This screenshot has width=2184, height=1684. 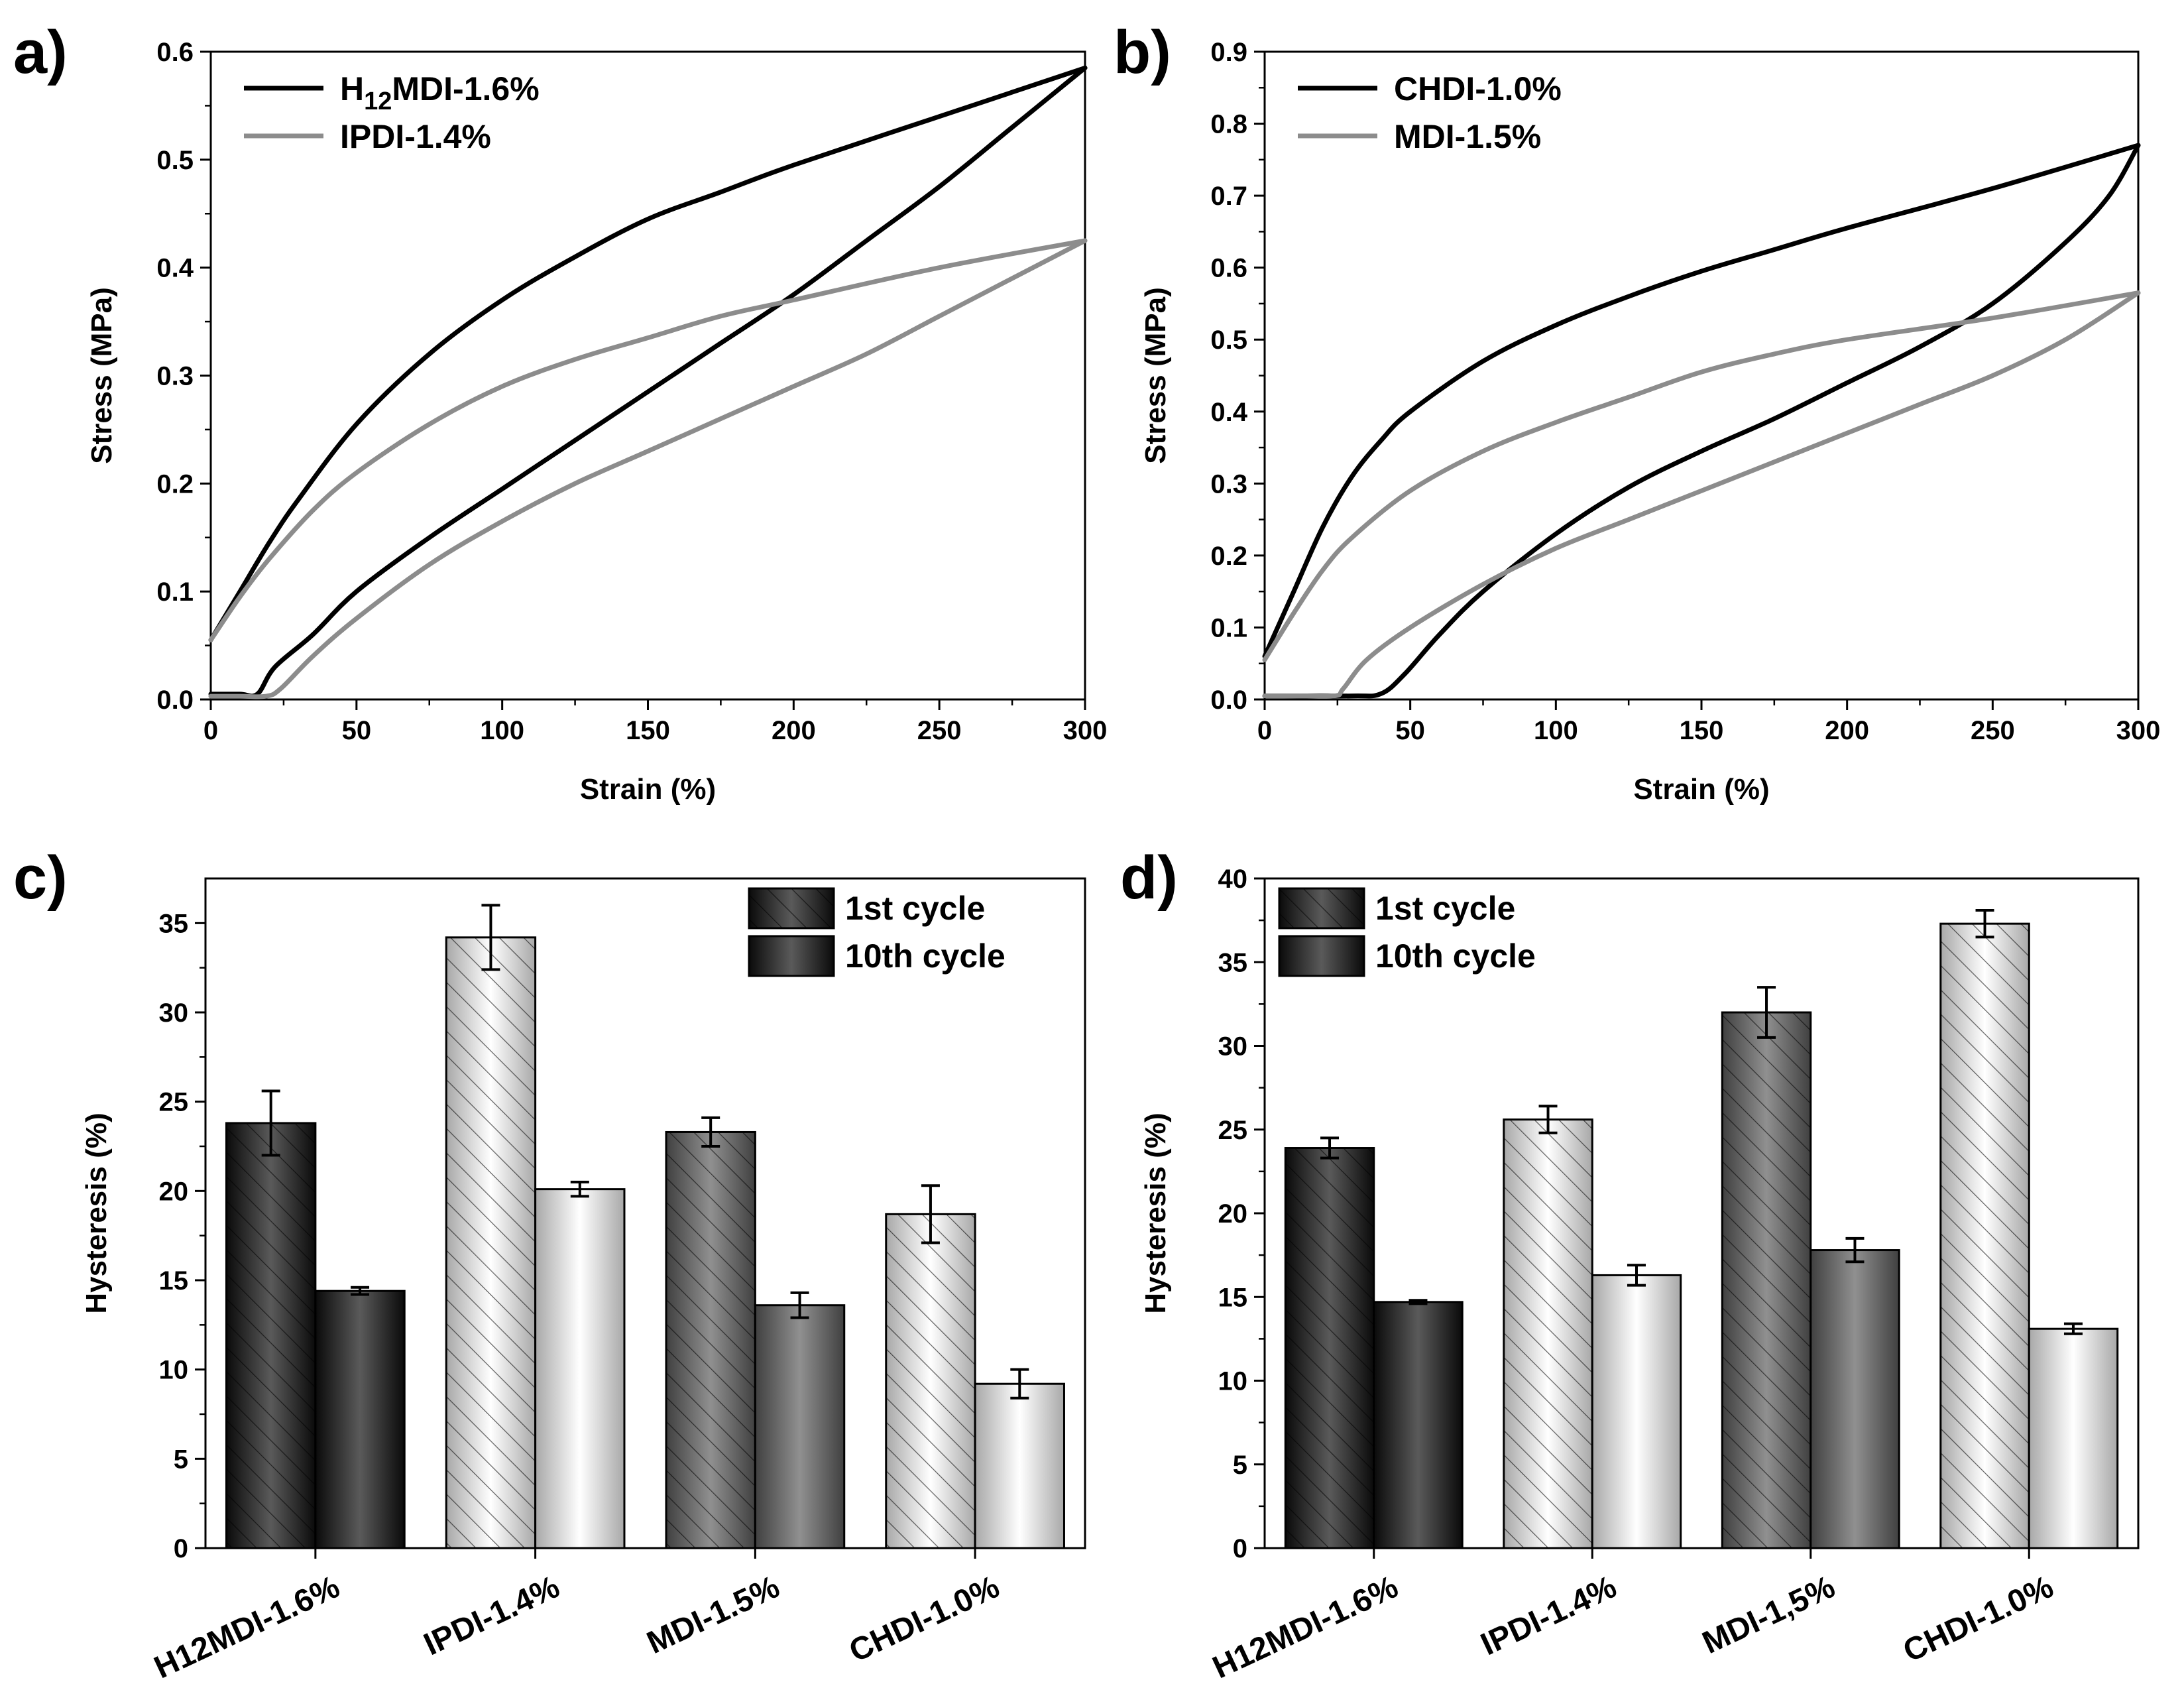 I want to click on y-tick-label: 5, so click(x=181, y=1459).